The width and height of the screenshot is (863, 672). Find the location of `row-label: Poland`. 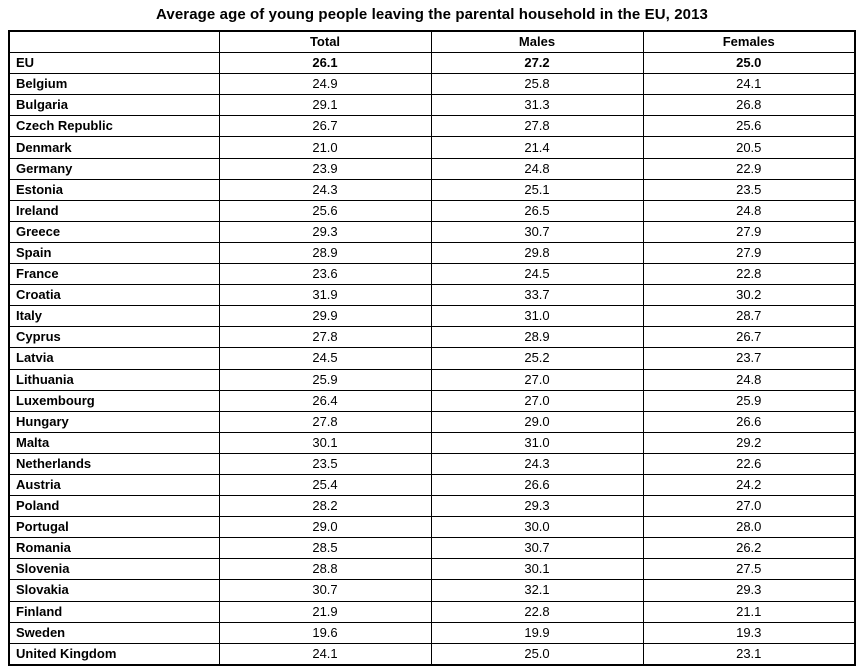

row-label: Poland is located at coordinates (114, 506).